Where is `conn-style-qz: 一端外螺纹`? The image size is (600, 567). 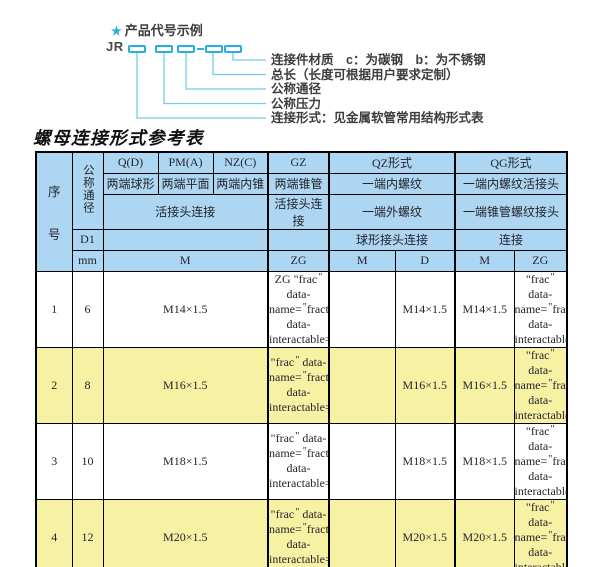
conn-style-qz: 一端外螺纹 is located at coordinates (392, 211).